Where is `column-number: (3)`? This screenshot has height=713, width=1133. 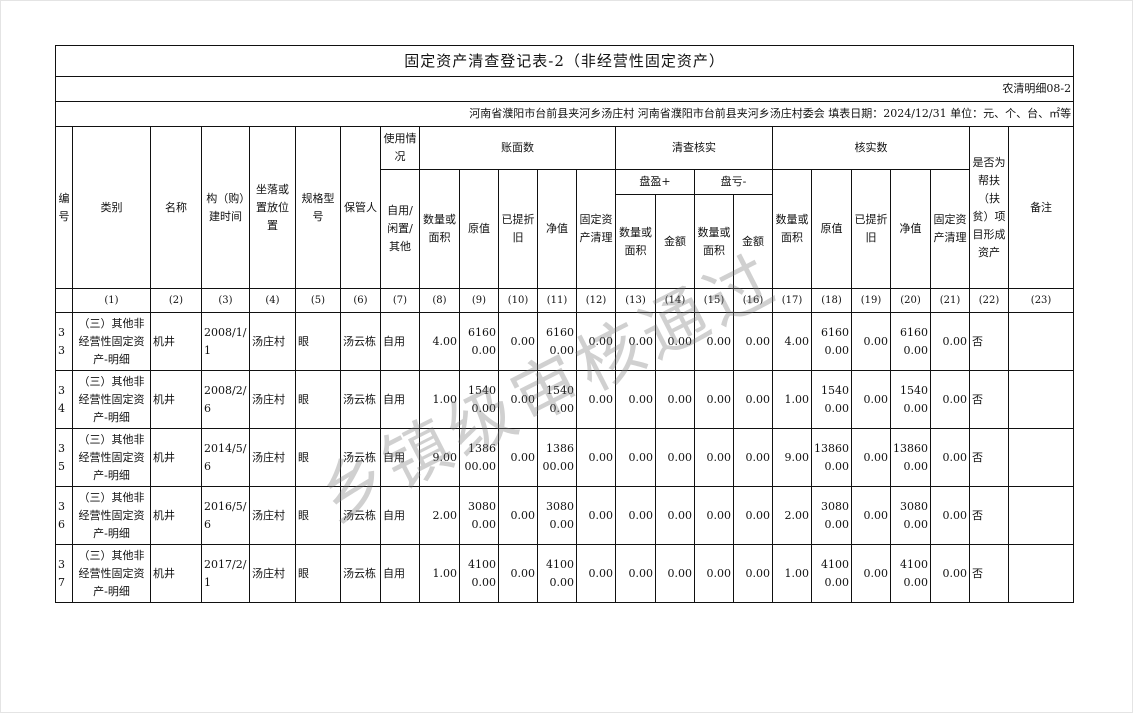 column-number: (3) is located at coordinates (225, 300).